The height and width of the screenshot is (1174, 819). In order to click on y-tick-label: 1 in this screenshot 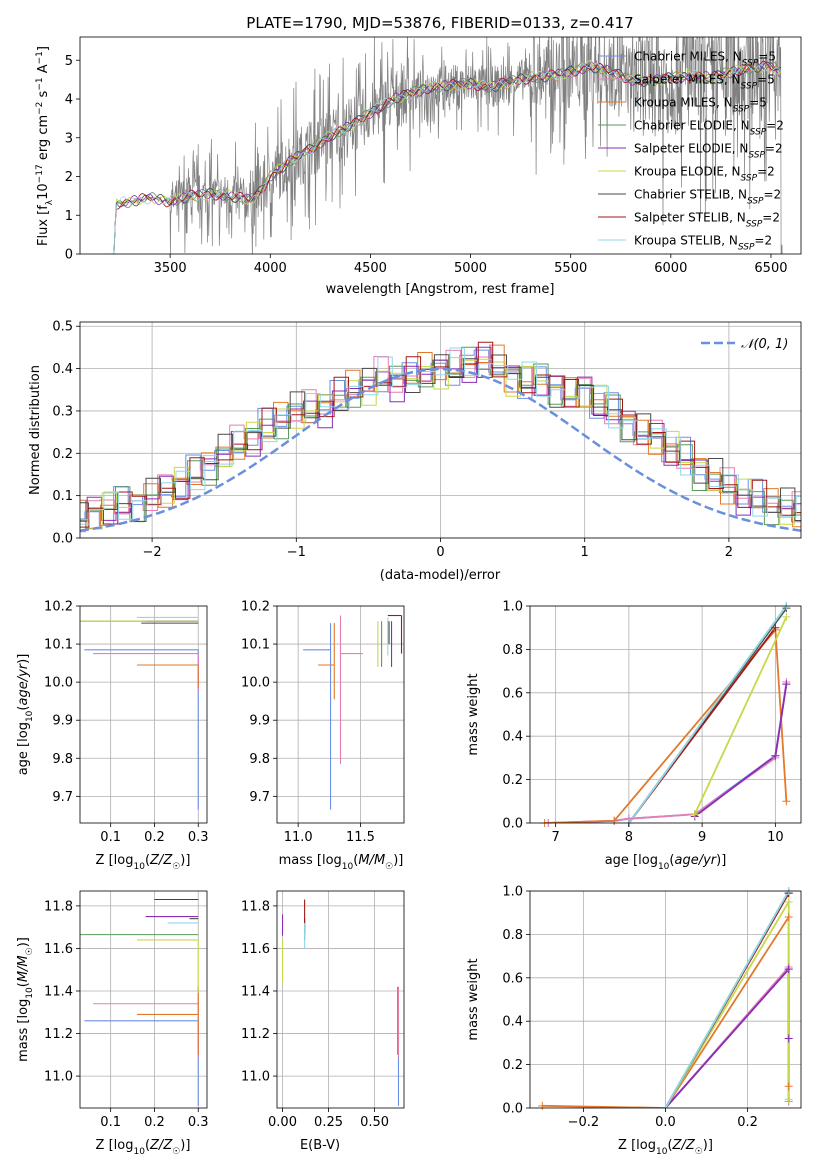, I will do `click(69, 216)`.